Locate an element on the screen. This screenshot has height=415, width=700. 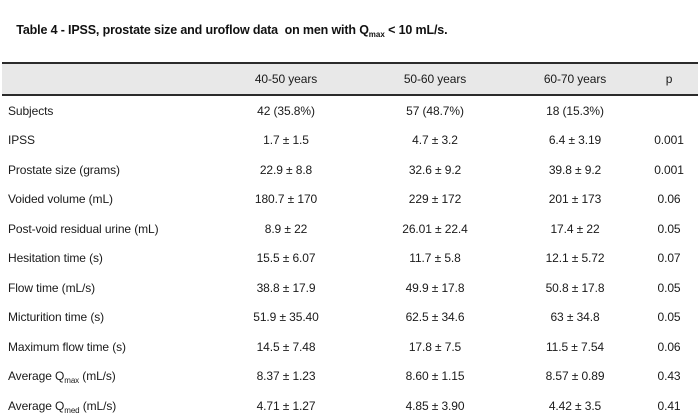
table-row: IPSS 1.7 ± 1.5 4.7 ± 3.2 6.4 ± 3.19 0.001 is located at coordinates (350, 141).